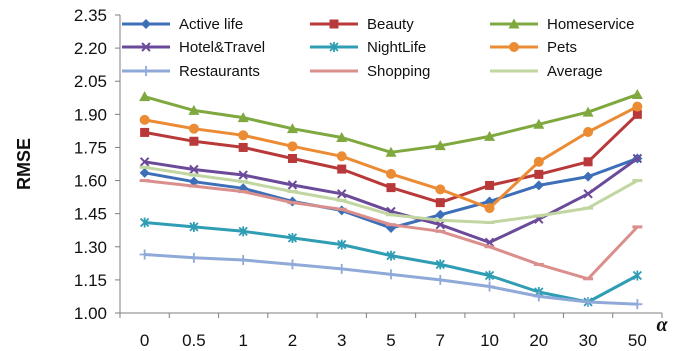 This screenshot has width=687, height=351. I want to click on x-tick-label: 2, so click(292, 340).